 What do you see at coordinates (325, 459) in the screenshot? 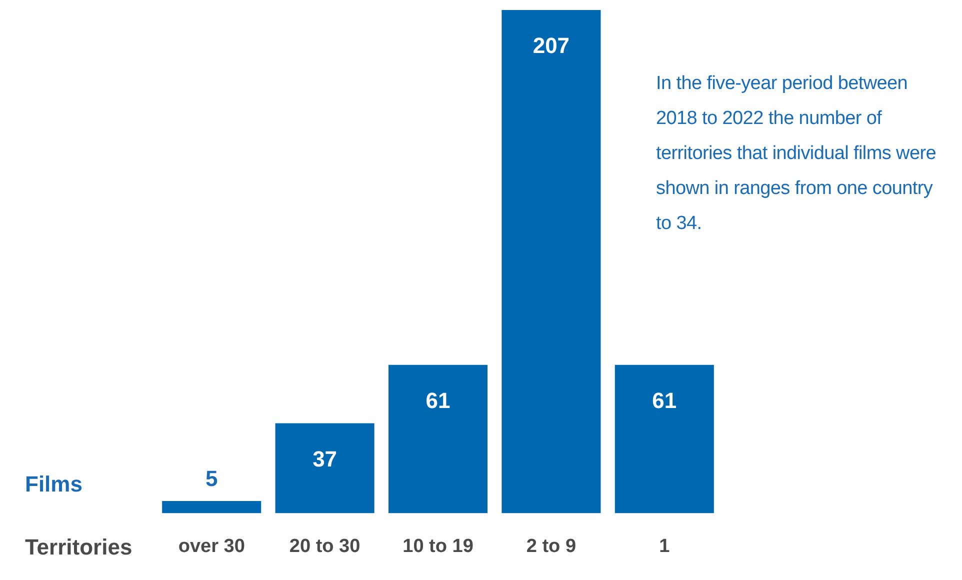
I see `data-label: 37` at bounding box center [325, 459].